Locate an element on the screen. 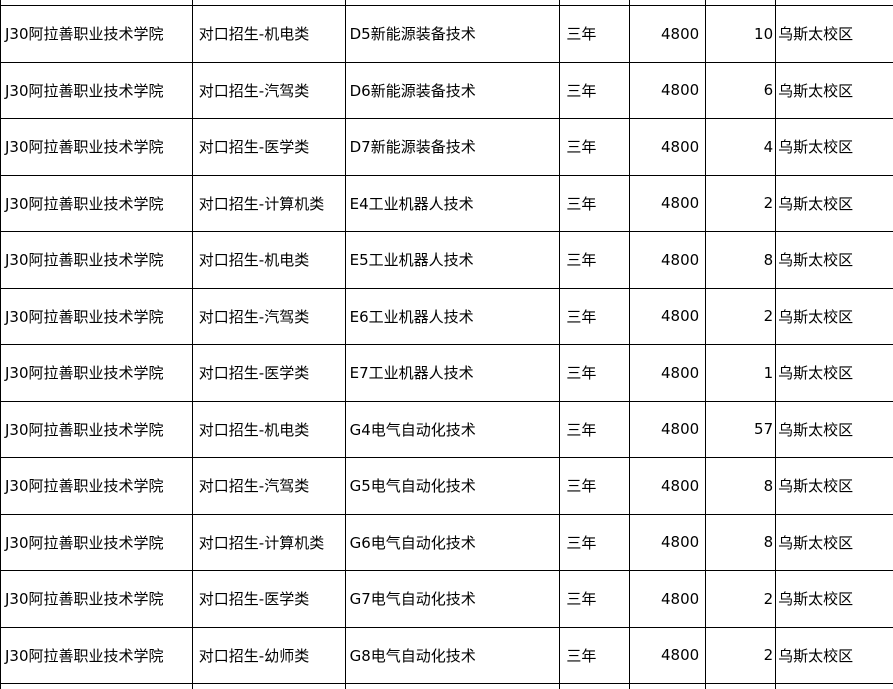 The image size is (893, 689). cell-count: 6 is located at coordinates (741, 90).